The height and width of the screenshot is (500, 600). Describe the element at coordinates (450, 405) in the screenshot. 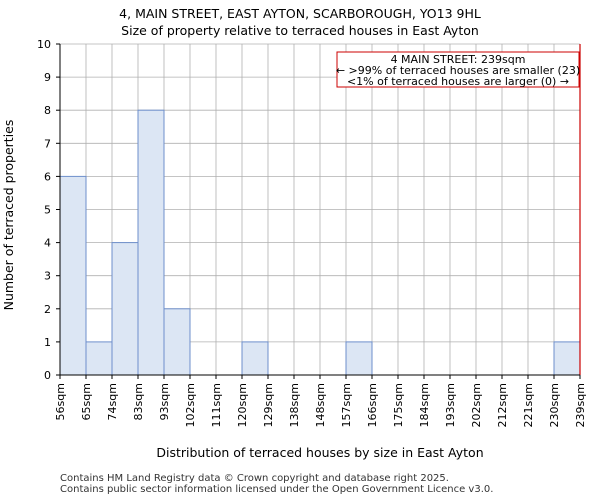

I see `x-tick-label: 193sqm` at that location.